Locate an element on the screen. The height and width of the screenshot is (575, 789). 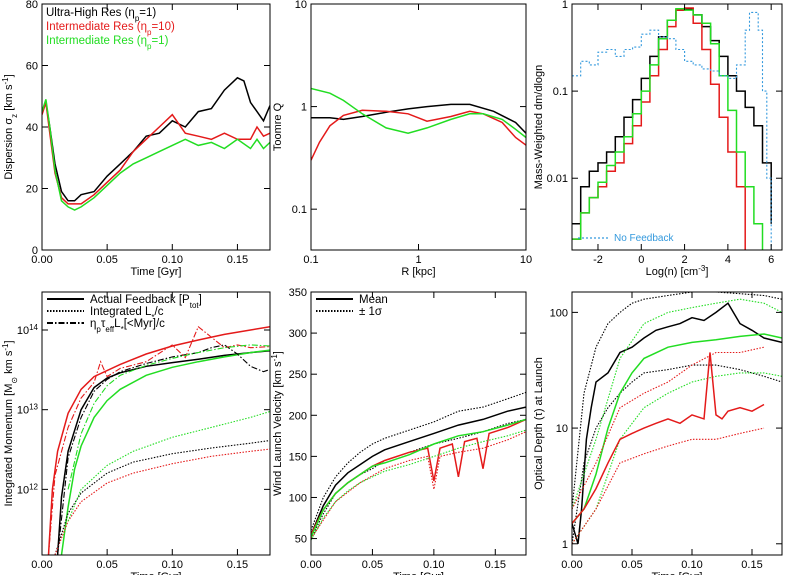
y-tick-label: 150 is located at coordinates (298, 457).